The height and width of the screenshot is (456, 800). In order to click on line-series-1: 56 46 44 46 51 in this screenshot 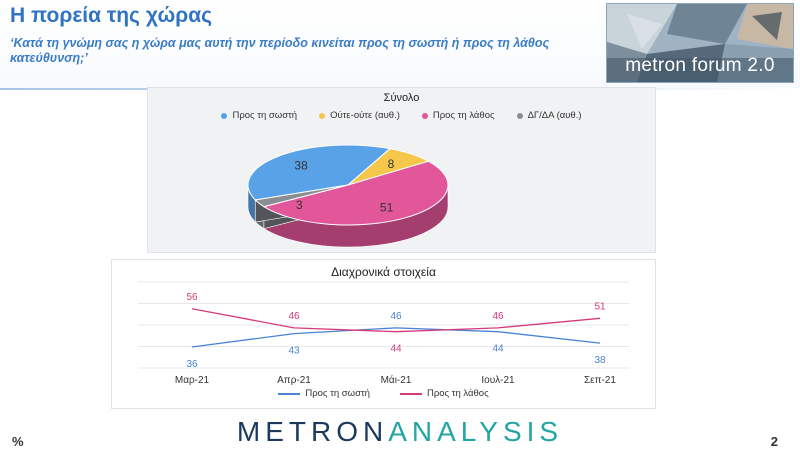, I will do `click(396, 323)`.